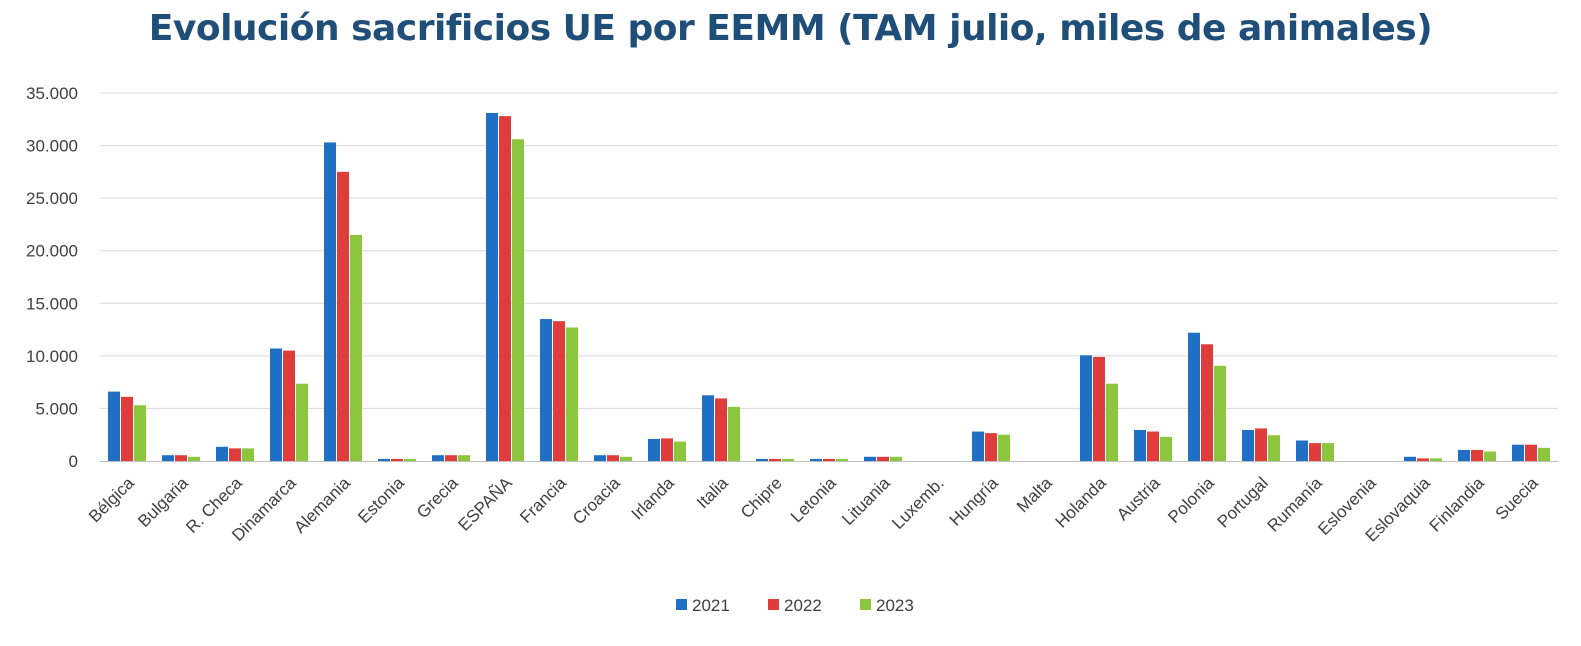  I want to click on x-category-label: Italia, so click(712, 492).